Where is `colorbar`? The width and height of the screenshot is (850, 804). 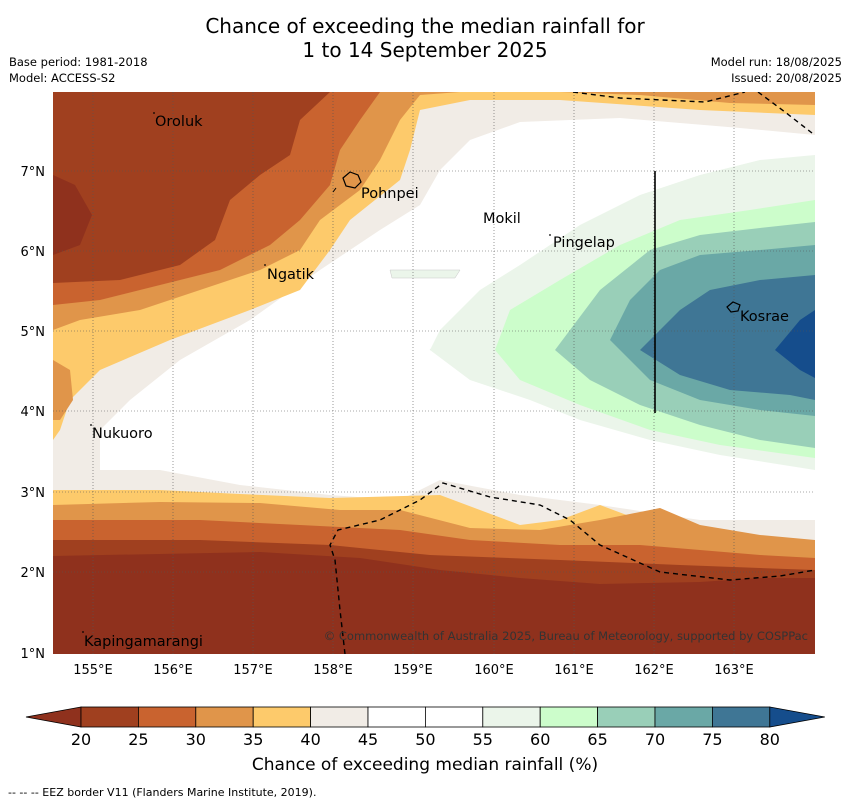
colorbar is located at coordinates (425, 717).